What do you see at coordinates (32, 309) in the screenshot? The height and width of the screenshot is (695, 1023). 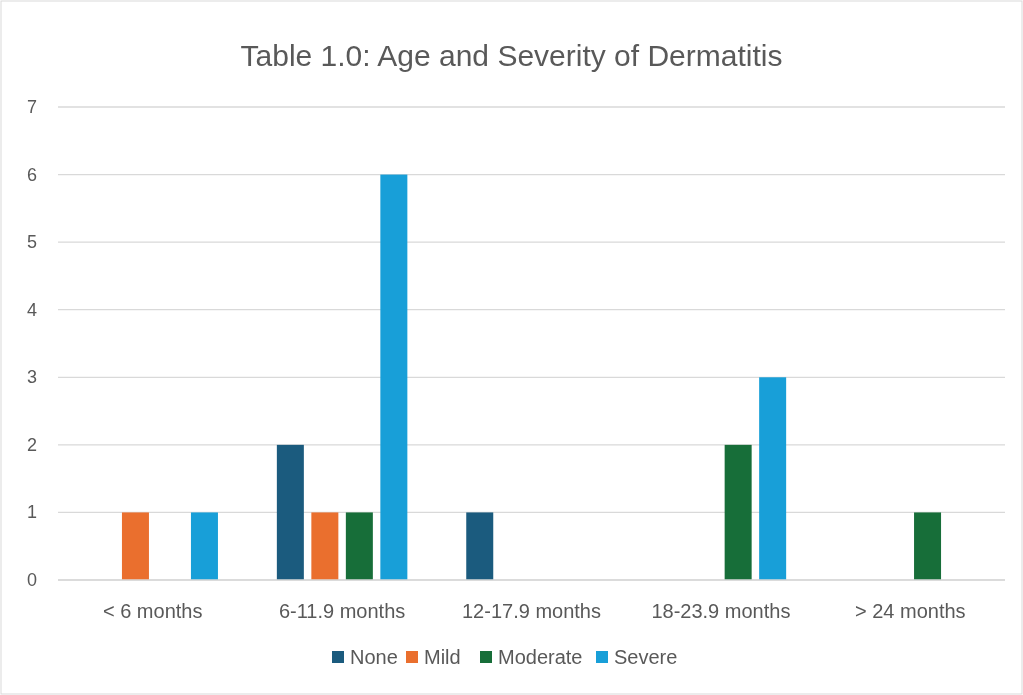 I see `y-tick-label: 4` at bounding box center [32, 309].